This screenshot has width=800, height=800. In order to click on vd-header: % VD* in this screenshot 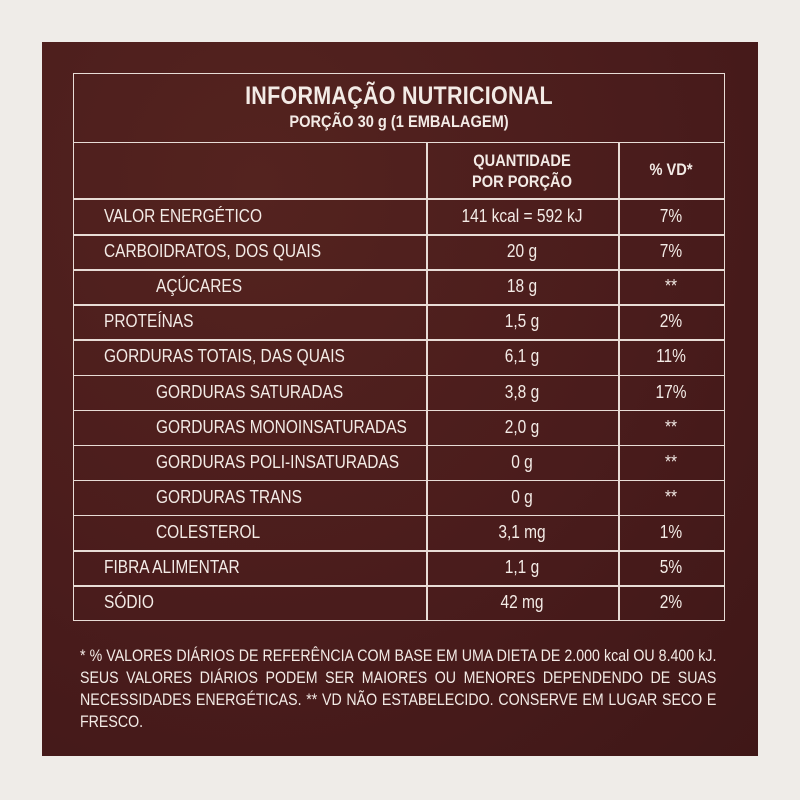, I will do `click(671, 169)`.